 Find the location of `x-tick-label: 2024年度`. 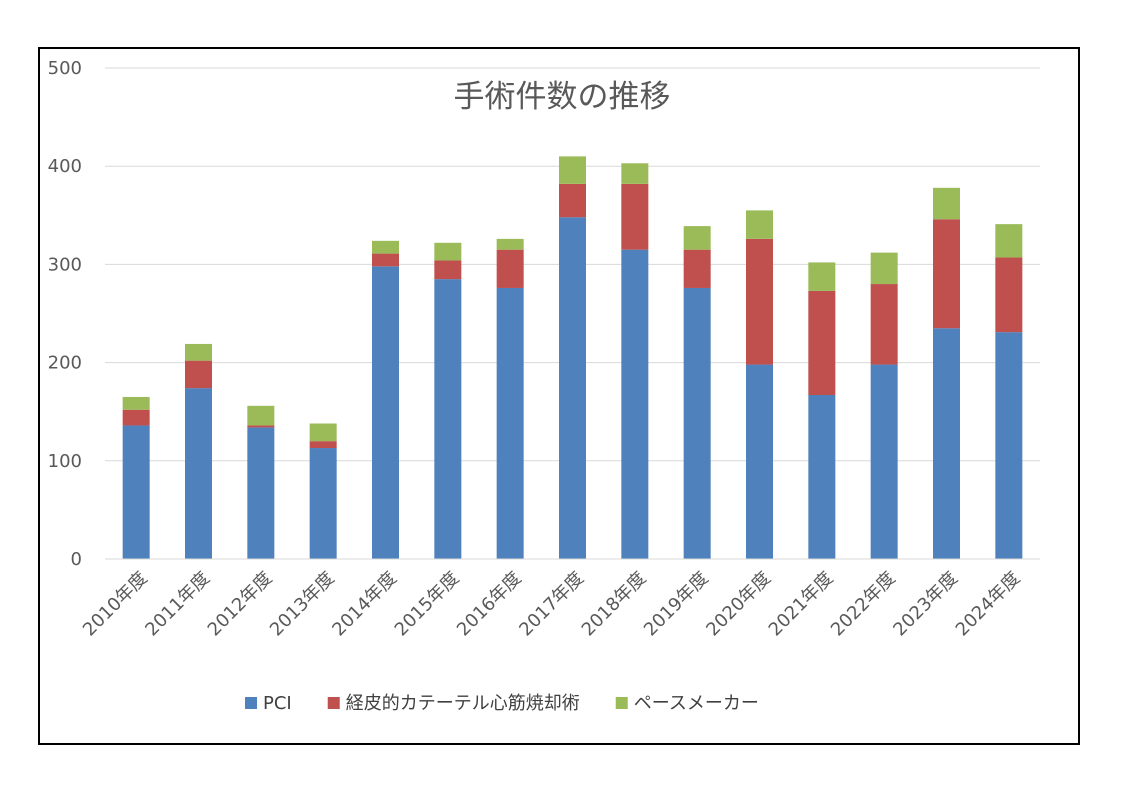

x-tick-label: 2024年度 is located at coordinates (988, 604).